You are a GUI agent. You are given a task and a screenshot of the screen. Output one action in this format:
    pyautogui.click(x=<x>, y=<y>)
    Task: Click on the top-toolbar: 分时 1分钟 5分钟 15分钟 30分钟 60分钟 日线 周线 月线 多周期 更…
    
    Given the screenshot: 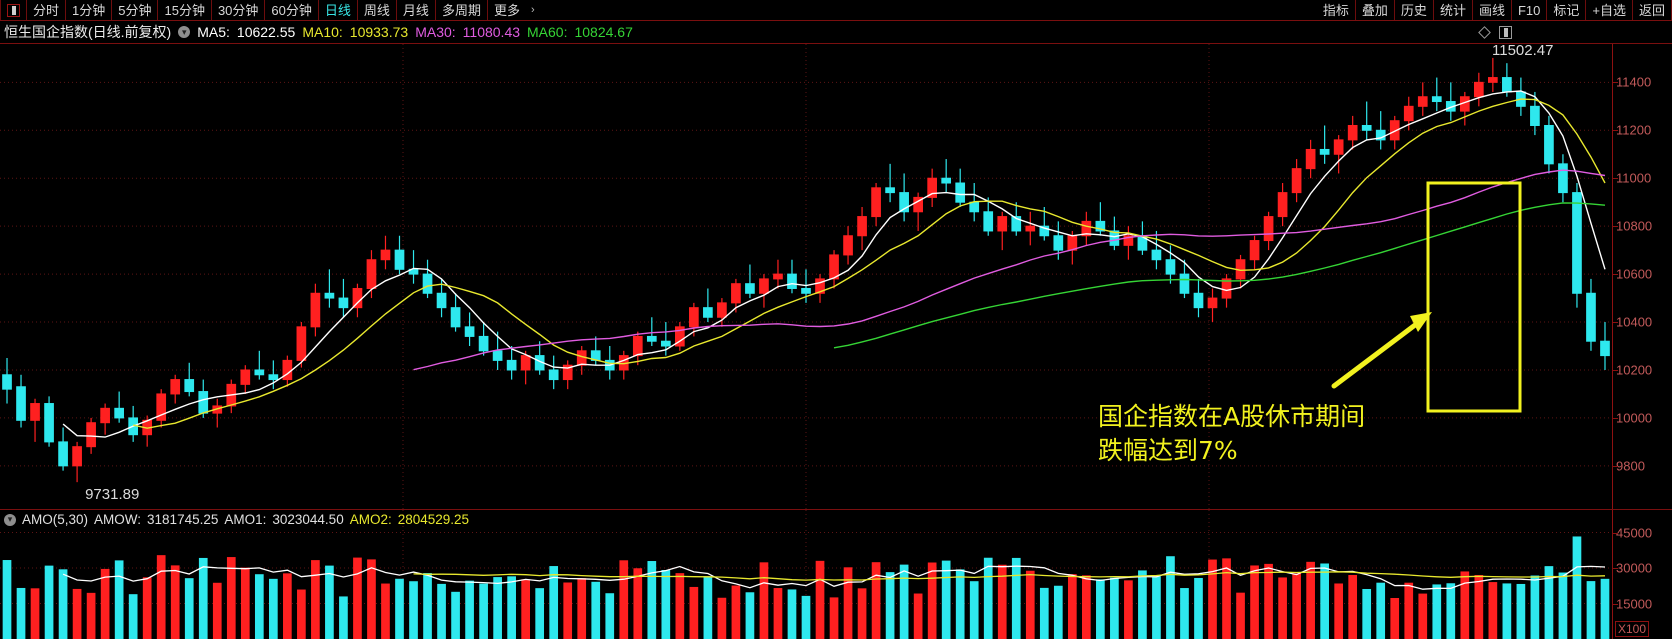 What is the action you would take?
    pyautogui.click(x=836, y=10)
    